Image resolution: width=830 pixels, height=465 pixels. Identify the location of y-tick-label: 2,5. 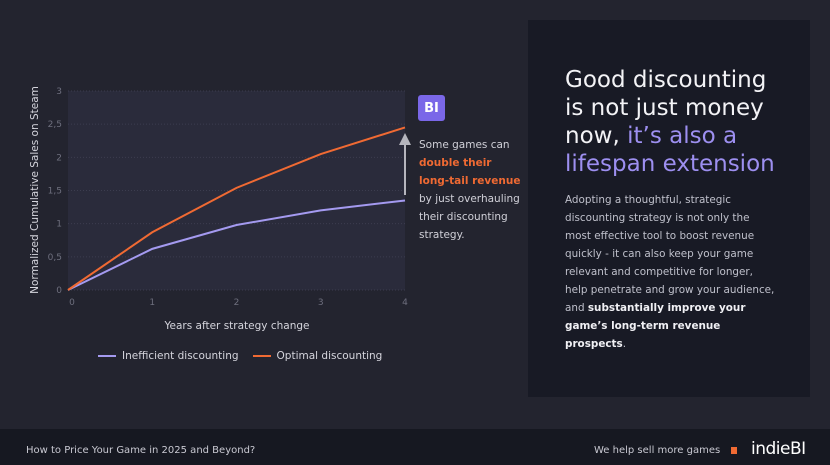
(55, 125).